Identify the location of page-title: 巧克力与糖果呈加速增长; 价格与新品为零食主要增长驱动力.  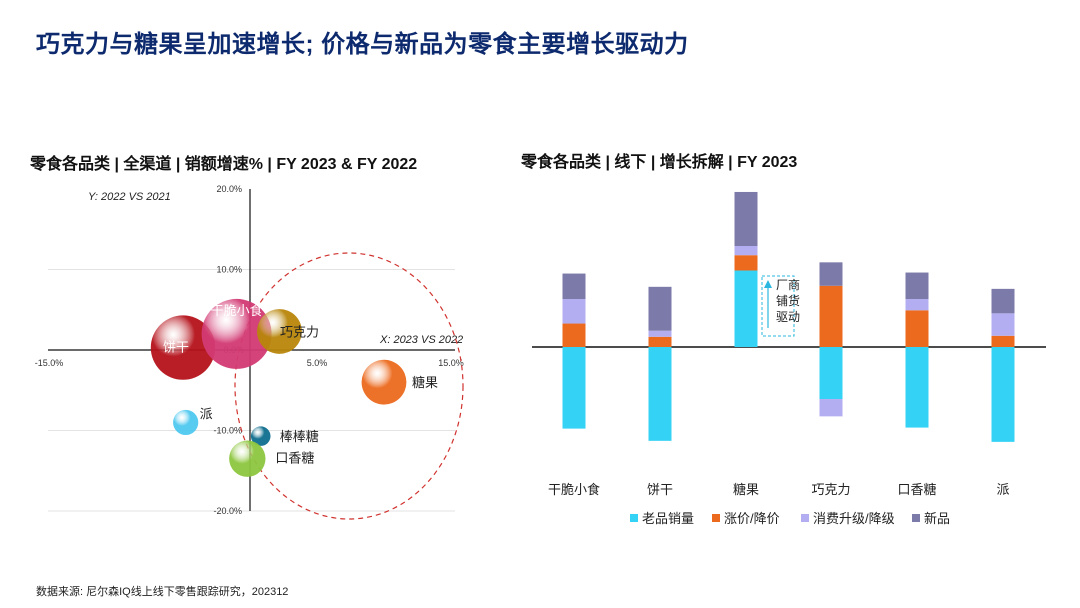
(362, 44).